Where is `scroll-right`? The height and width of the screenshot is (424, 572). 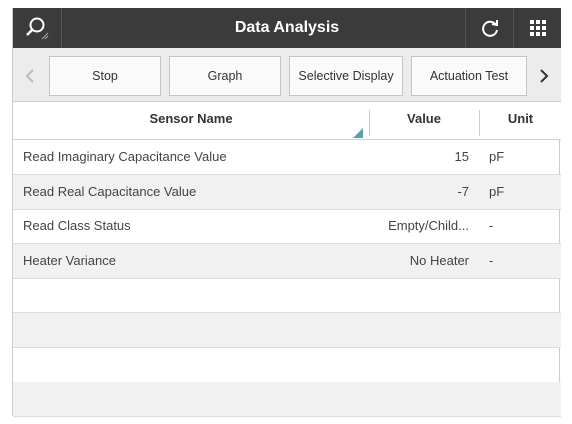
scroll-right is located at coordinates (544, 76).